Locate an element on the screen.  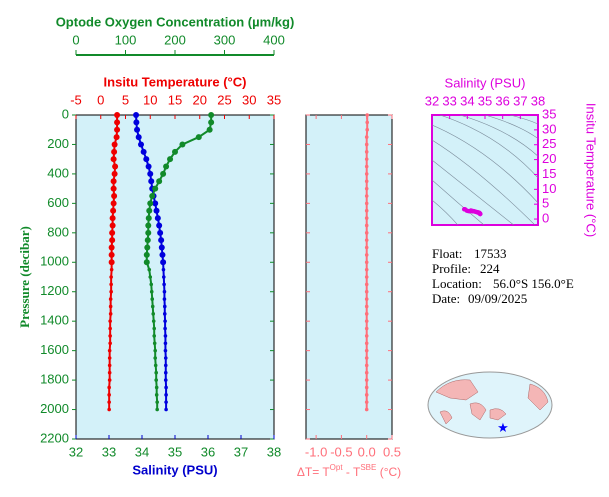
y-tick-label: 15 is located at coordinates (549, 173).